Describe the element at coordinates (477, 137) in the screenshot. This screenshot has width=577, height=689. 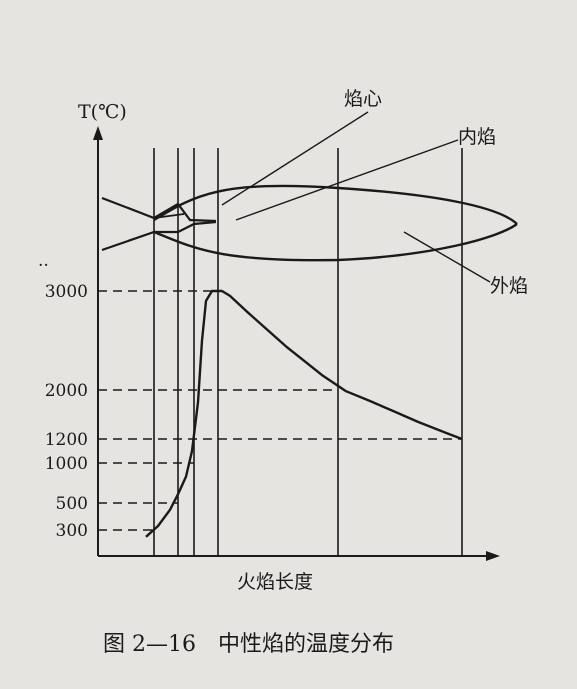
I see `zone-label-inner: 内焰` at that location.